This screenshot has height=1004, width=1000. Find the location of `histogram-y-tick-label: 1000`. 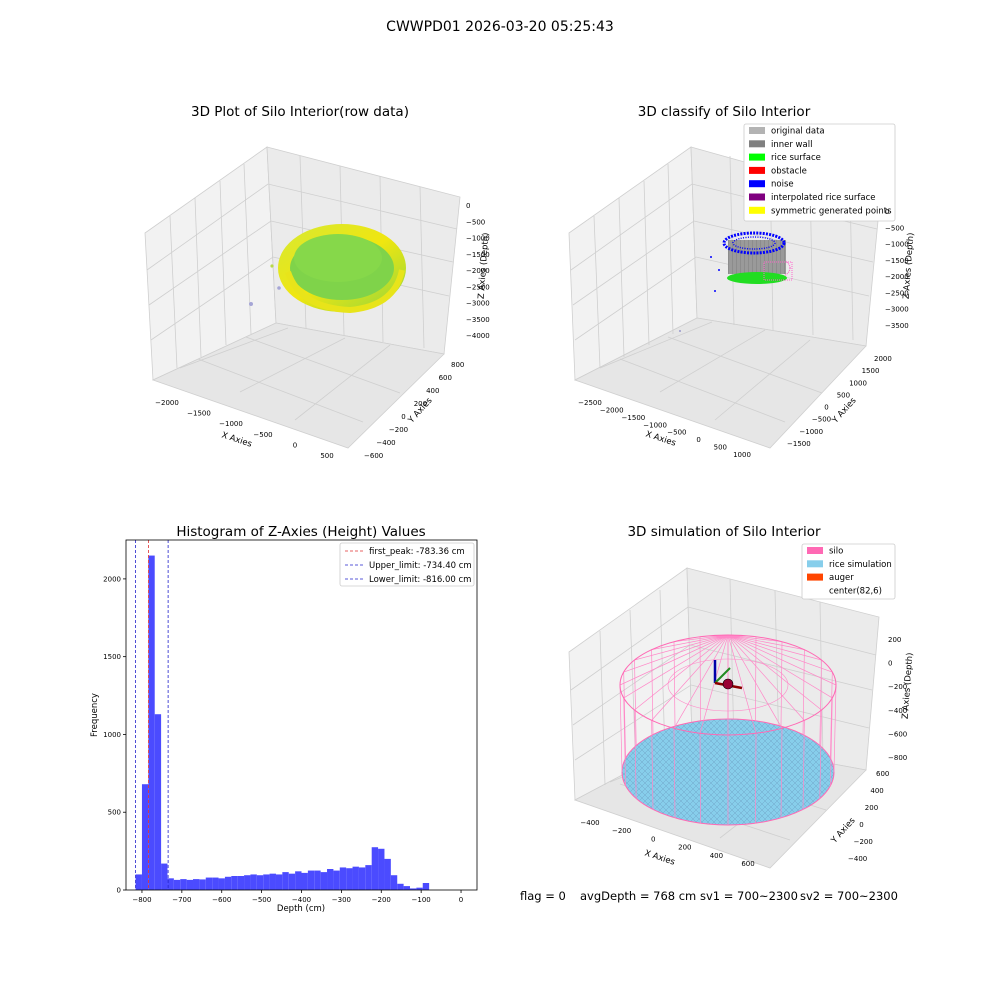

histogram-y-tick-label: 1000 is located at coordinates (112, 735).